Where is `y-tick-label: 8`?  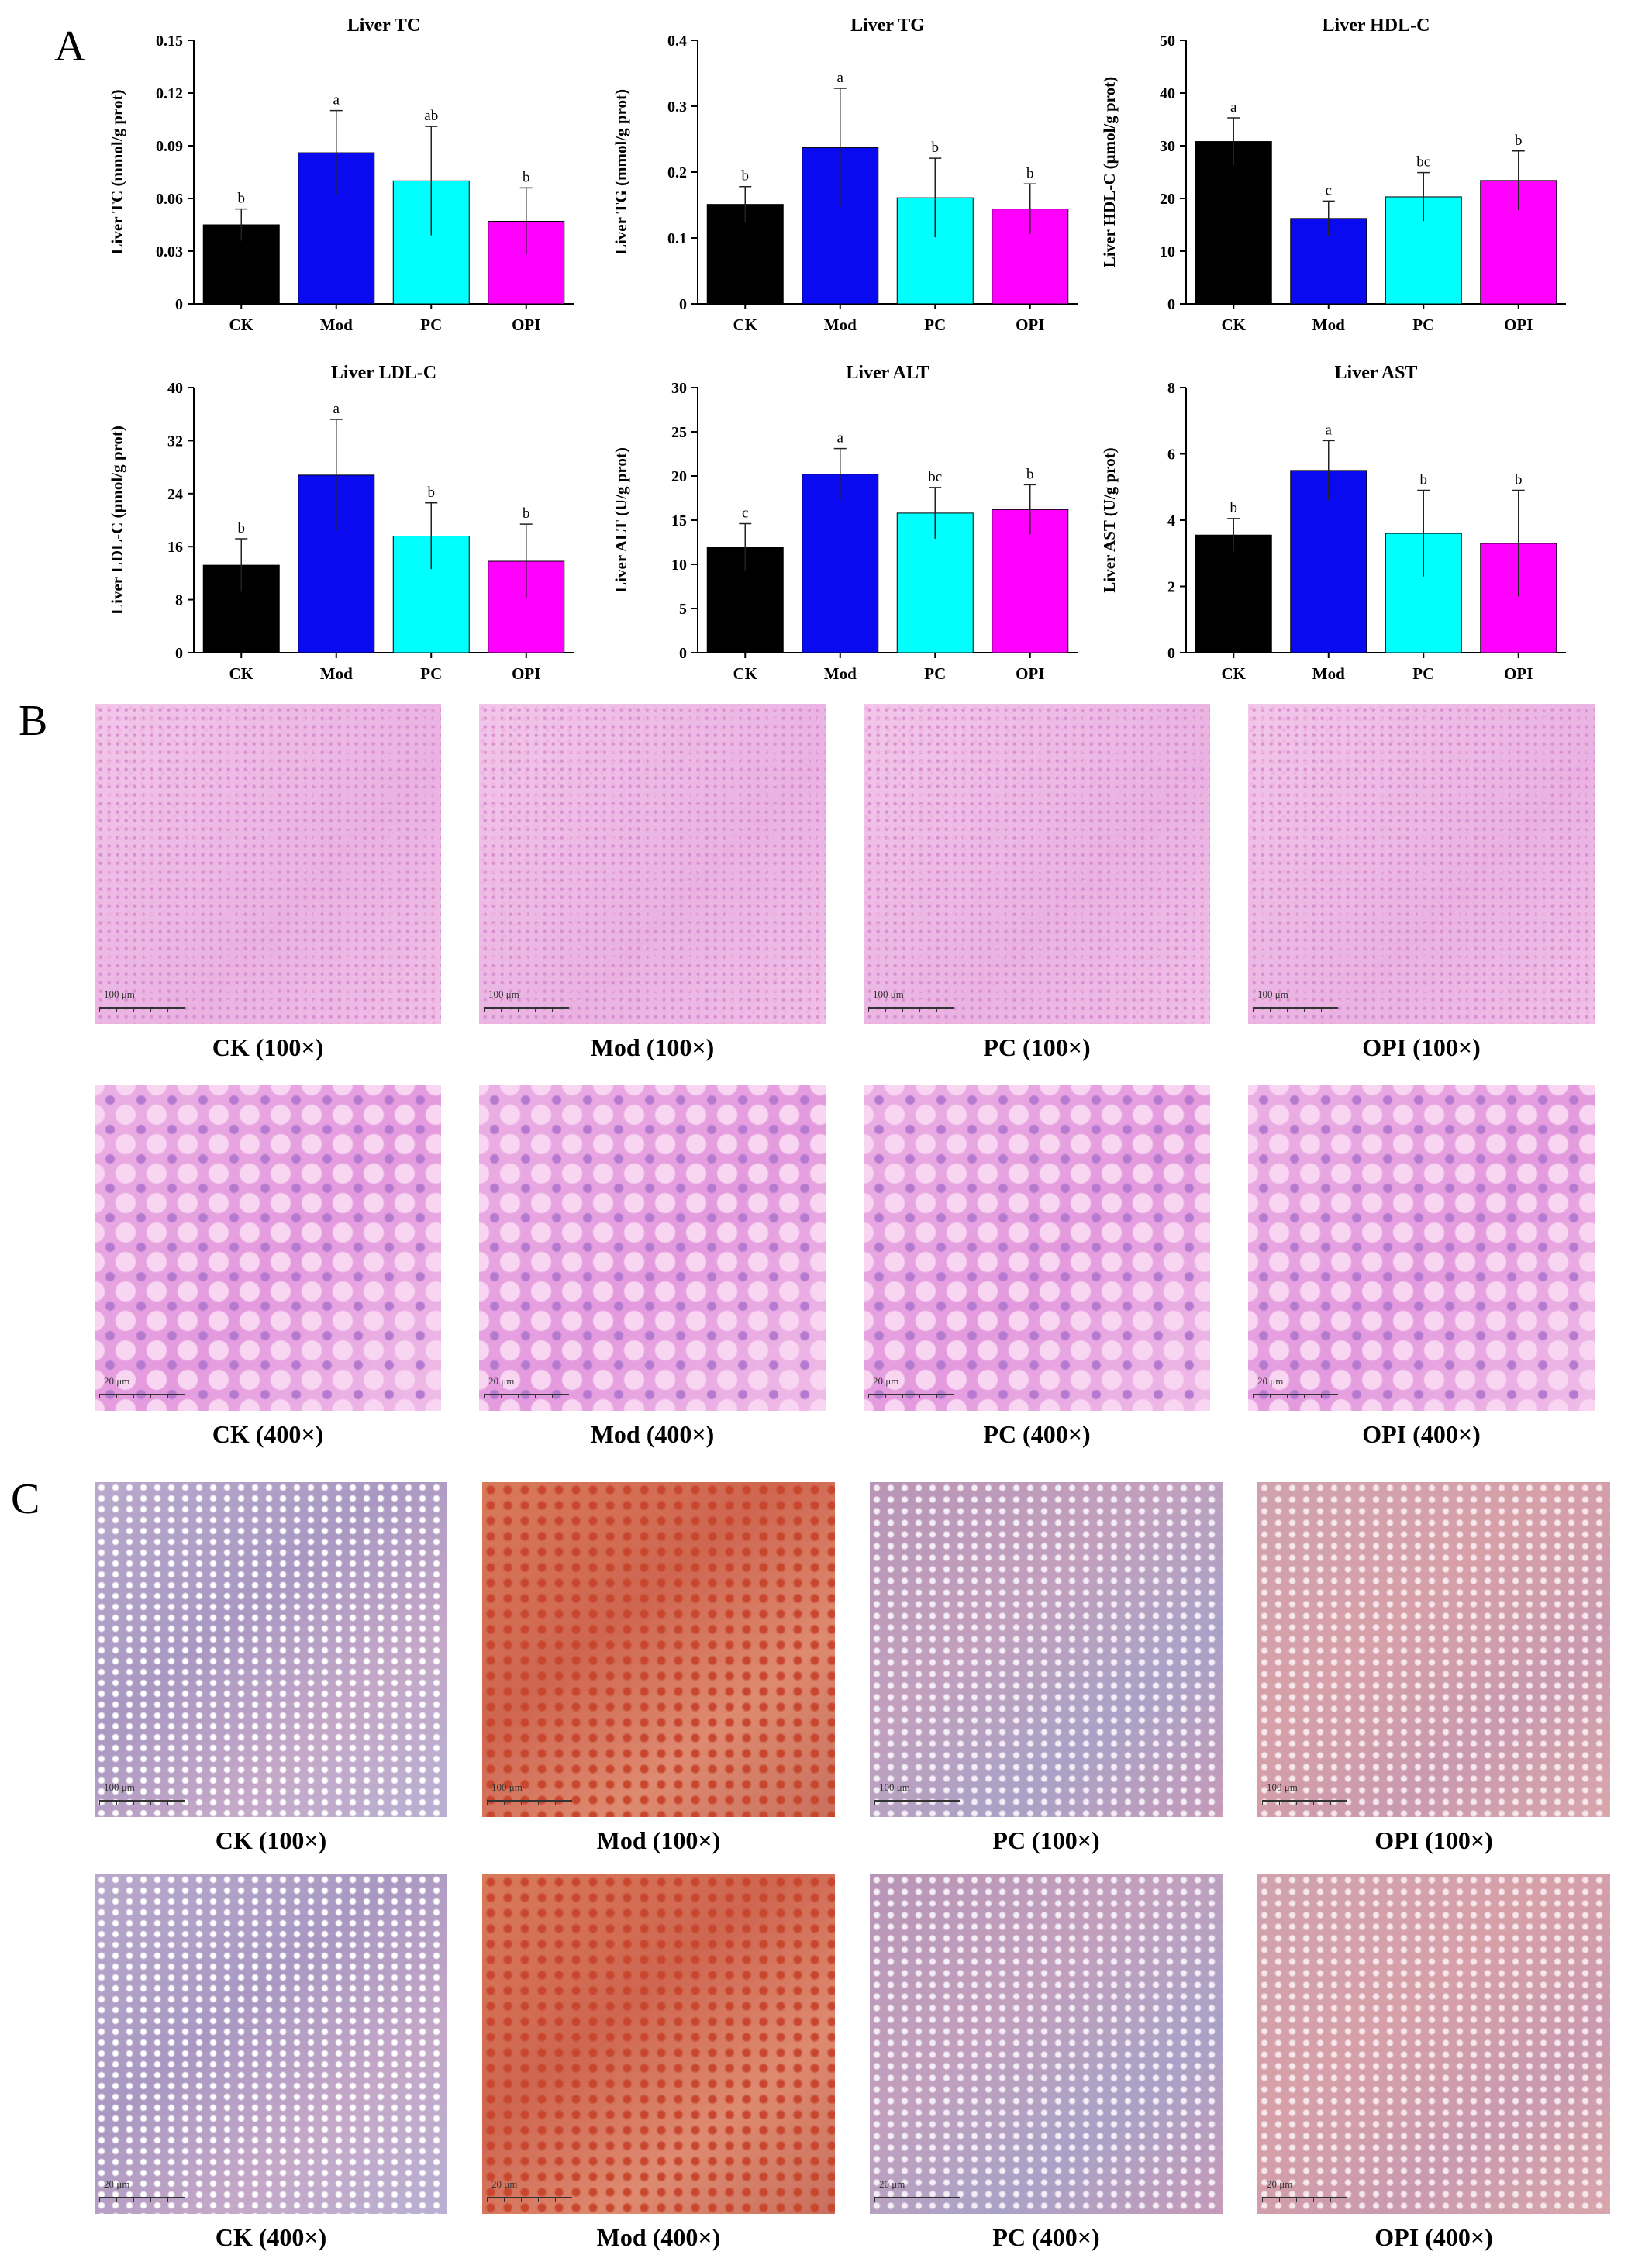 y-tick-label: 8 is located at coordinates (179, 600).